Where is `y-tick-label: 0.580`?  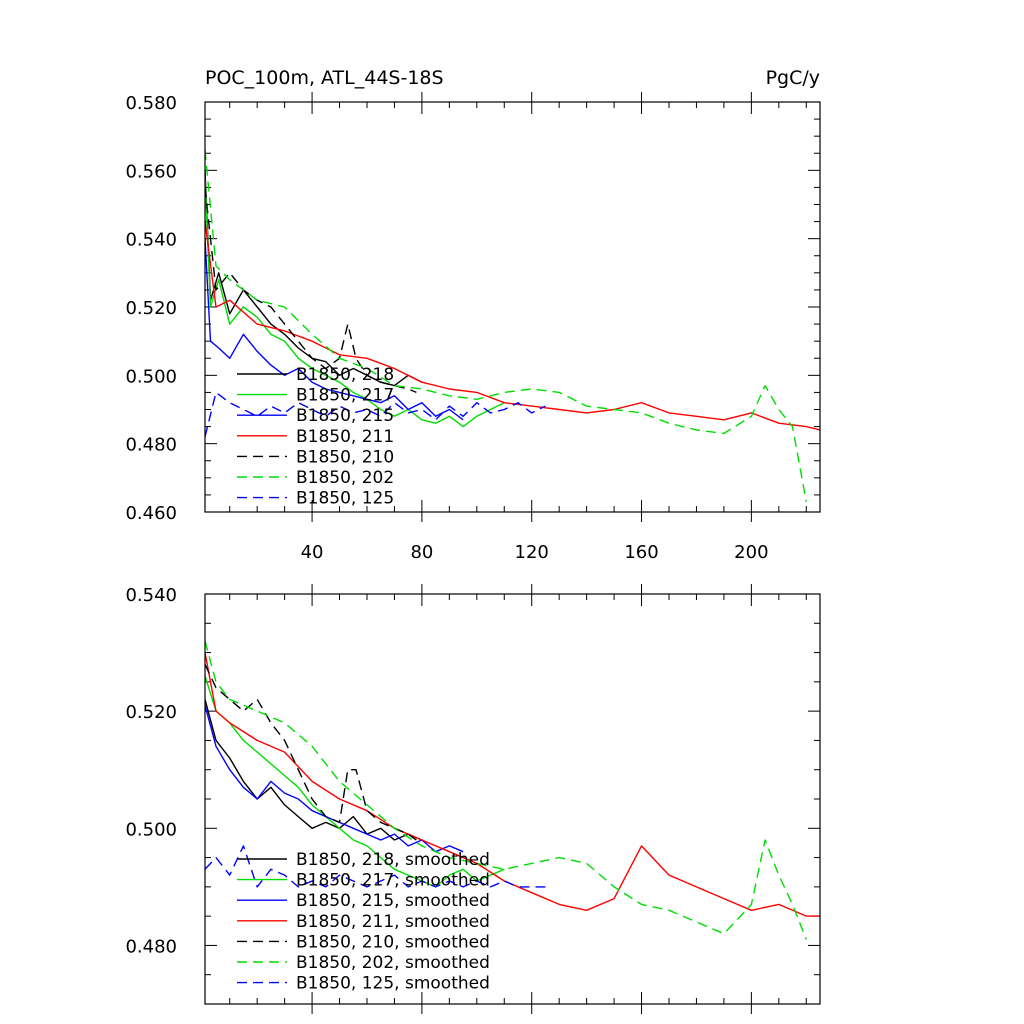
y-tick-label: 0.580 is located at coordinates (151, 103).